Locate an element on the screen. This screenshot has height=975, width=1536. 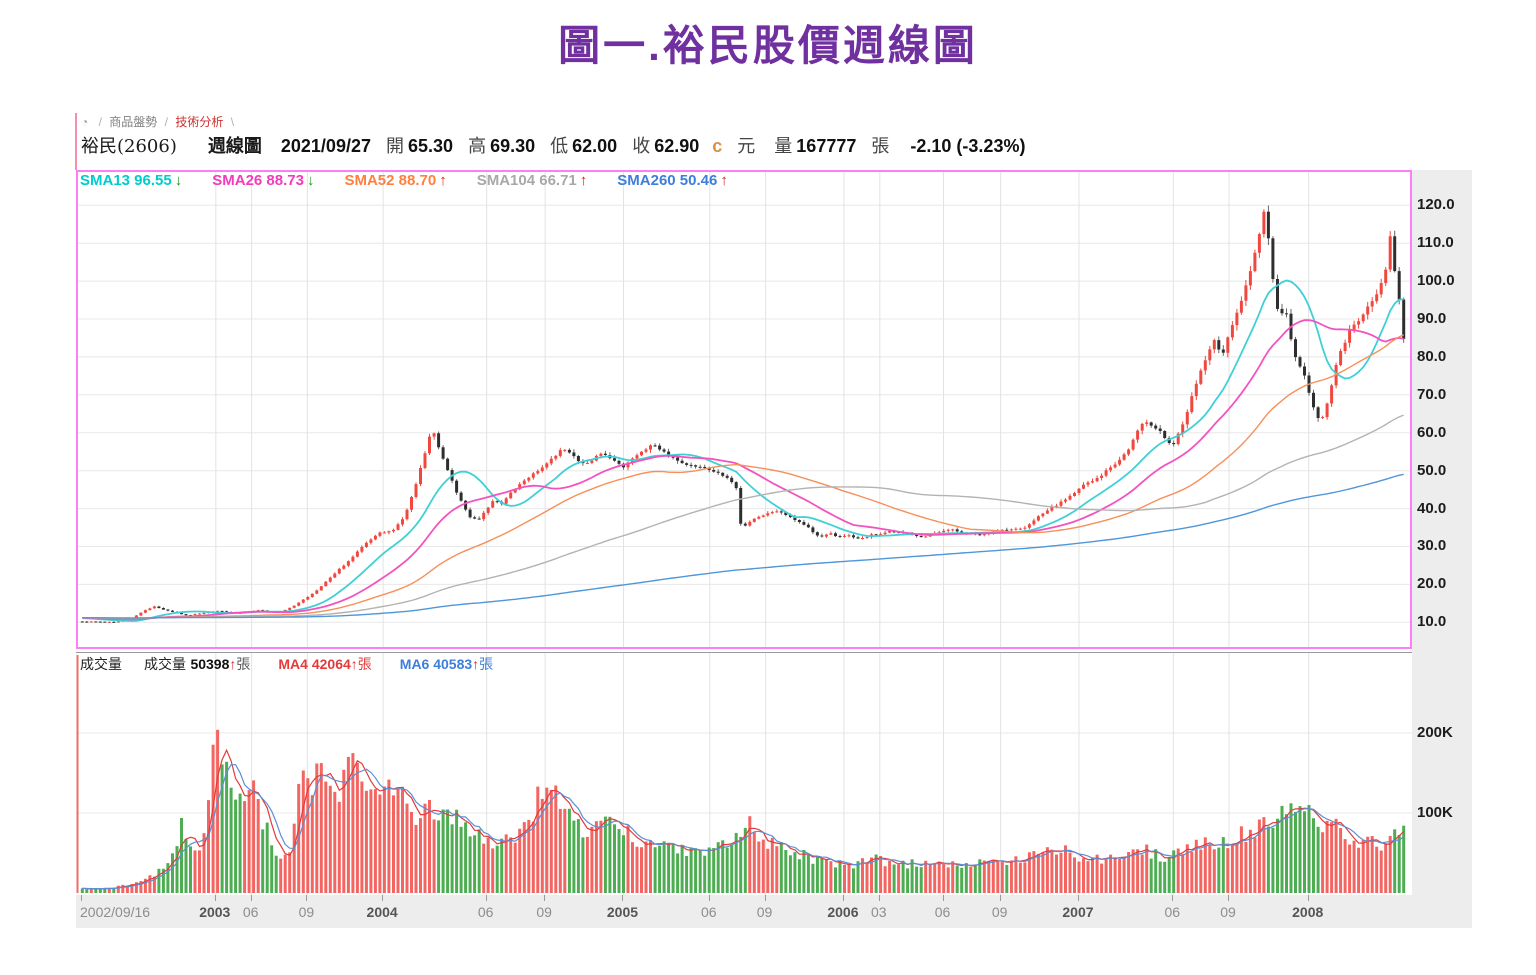
volume-legend-item: 成交量 50398↑張 is located at coordinates (197, 664).